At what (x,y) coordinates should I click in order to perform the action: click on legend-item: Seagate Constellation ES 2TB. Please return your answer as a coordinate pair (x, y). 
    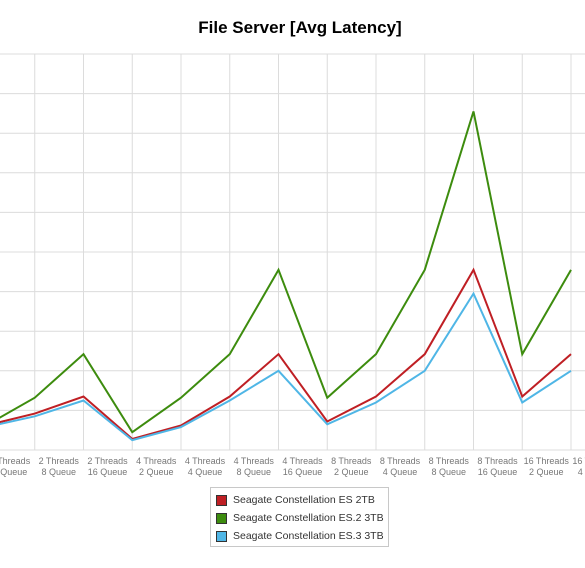
    Looking at the image, I should click on (302, 500).